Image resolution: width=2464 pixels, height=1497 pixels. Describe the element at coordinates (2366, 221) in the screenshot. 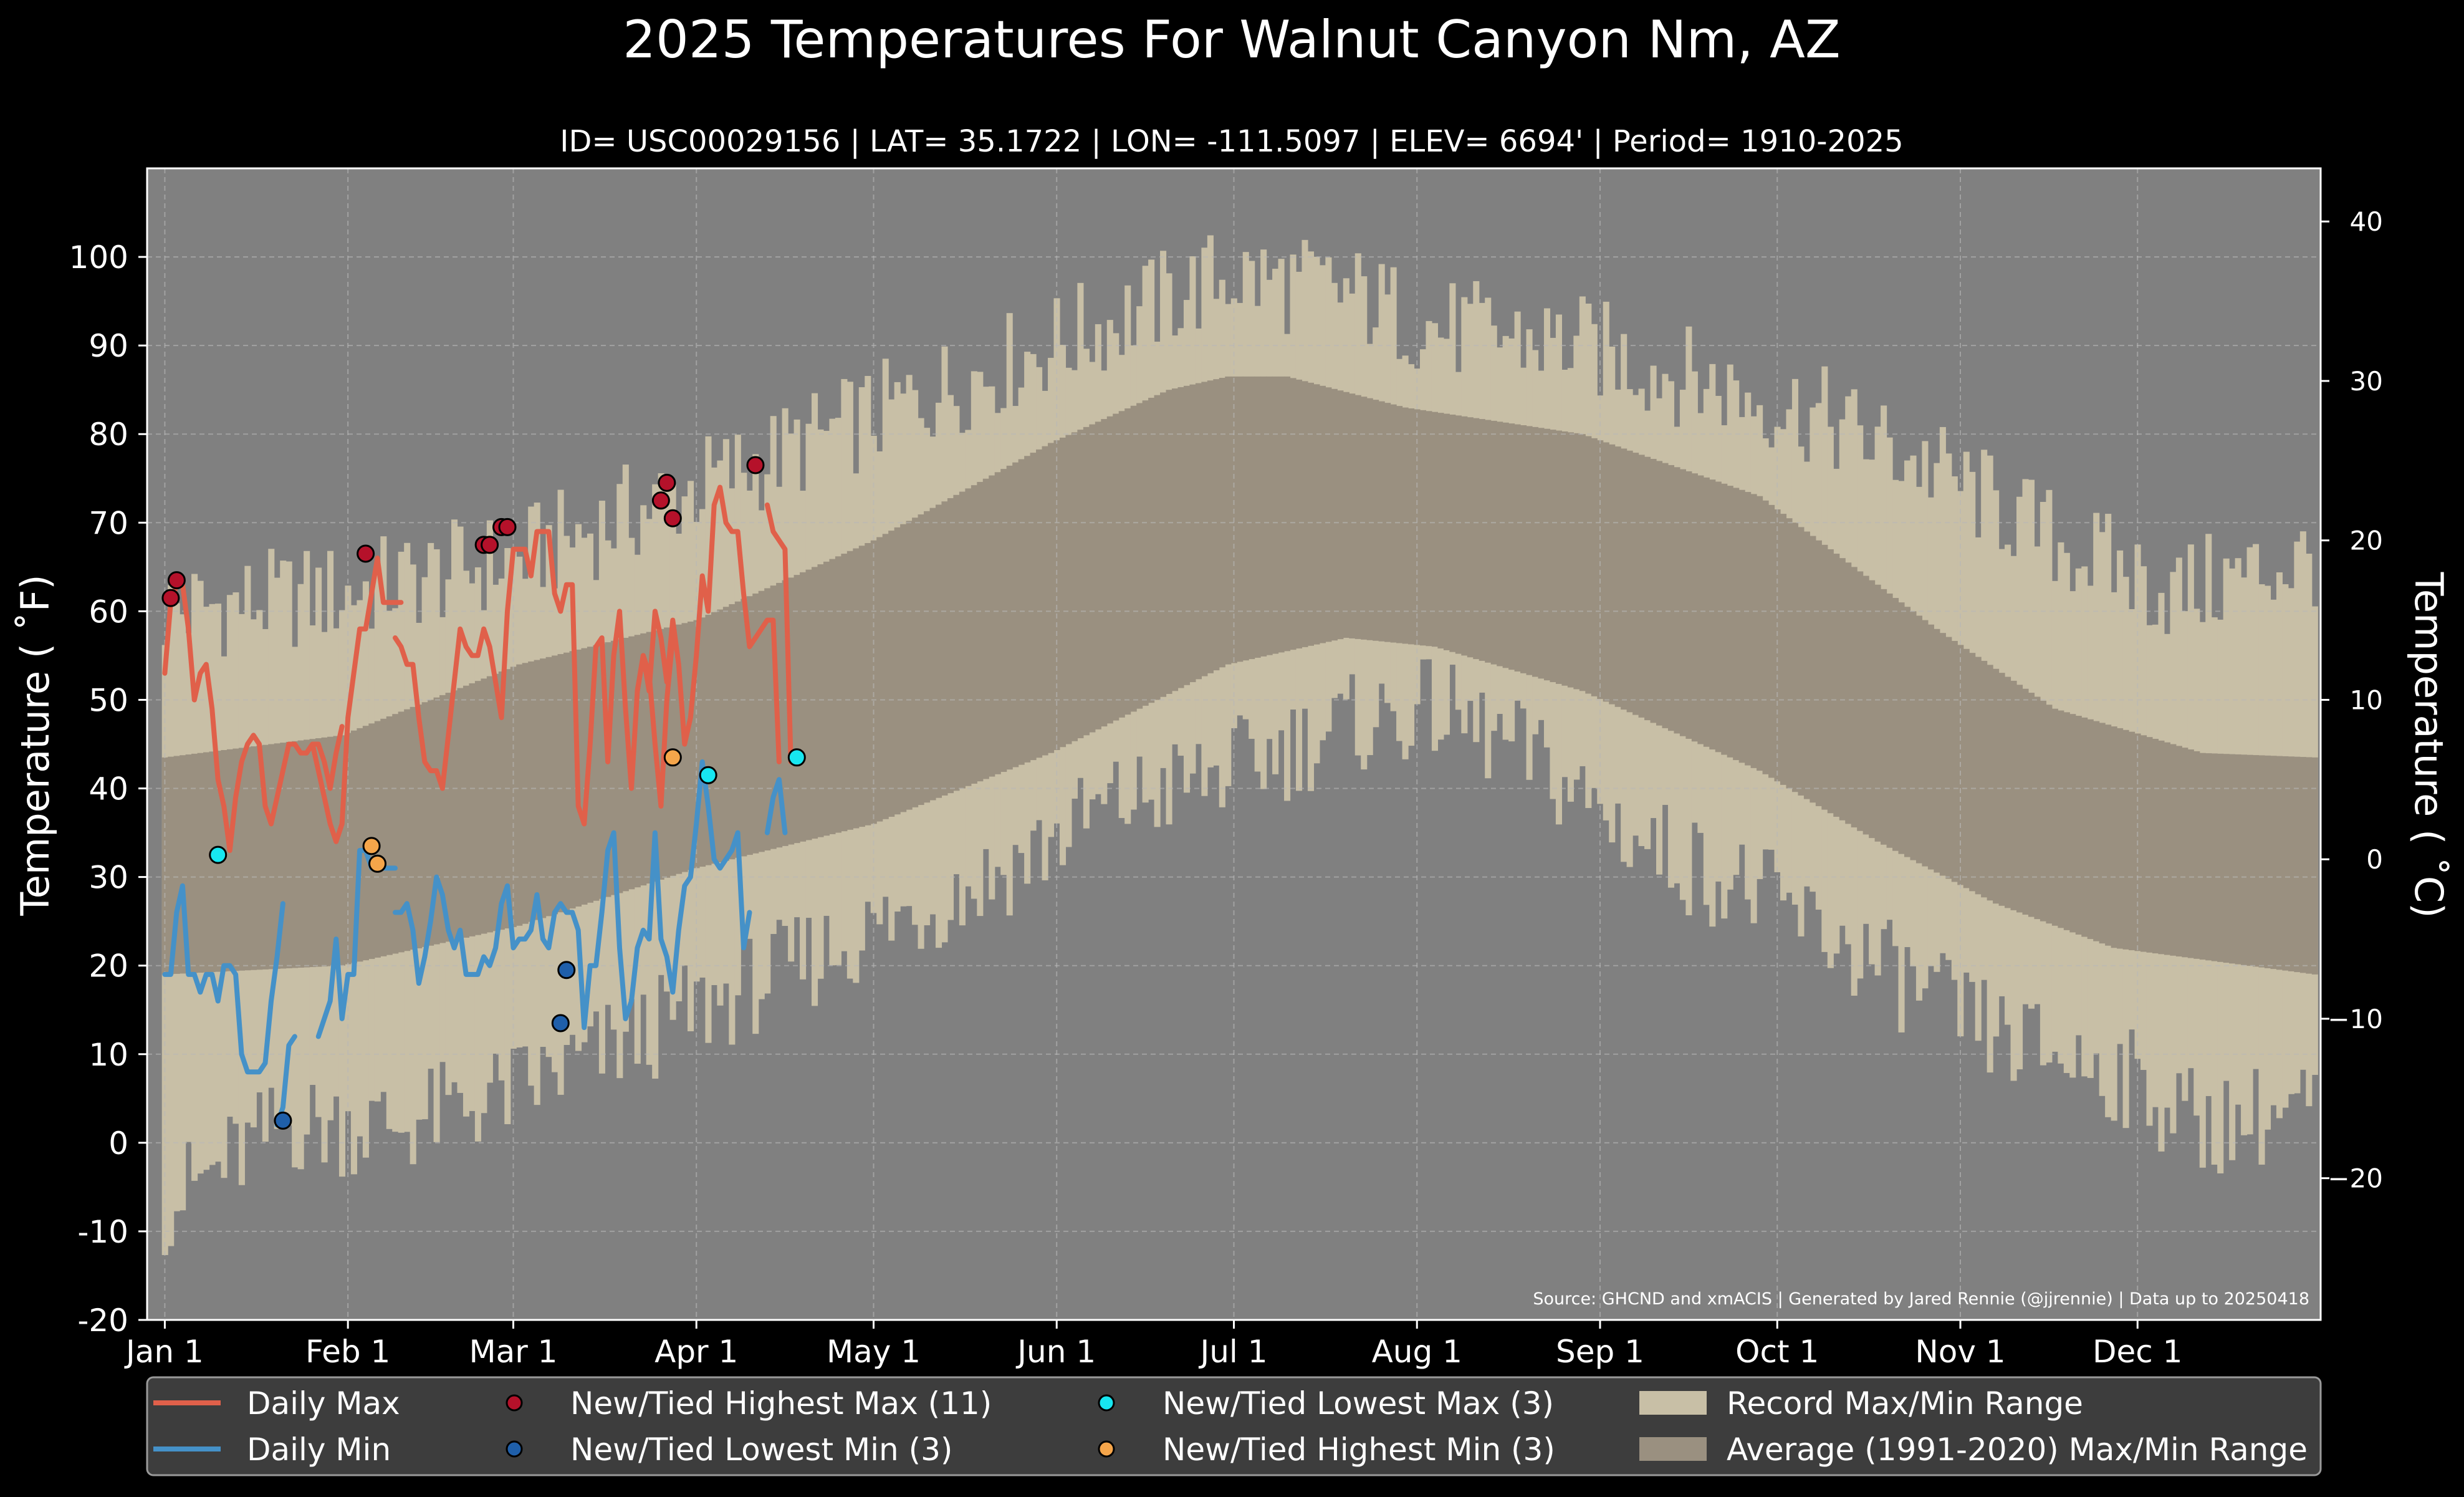

I see `y-right-tick-label: 40` at that location.